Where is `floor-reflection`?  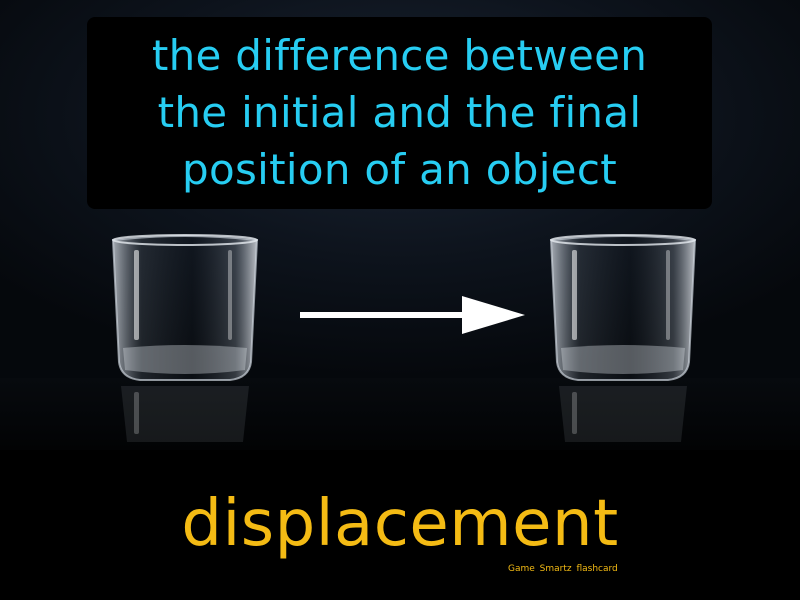 floor-reflection is located at coordinates (400, 414).